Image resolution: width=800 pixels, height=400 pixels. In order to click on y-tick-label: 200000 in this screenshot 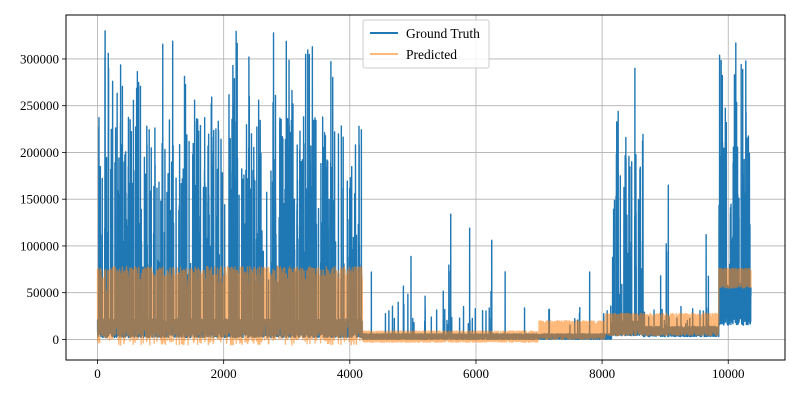, I will do `click(39, 152)`.